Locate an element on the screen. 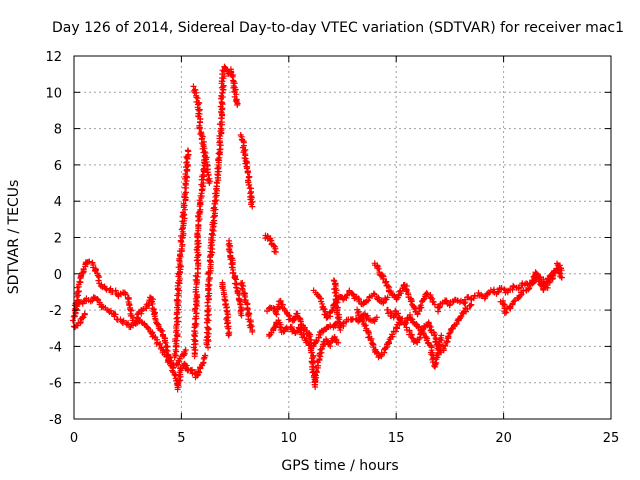  y-tick-label: -6 is located at coordinates (55, 384).